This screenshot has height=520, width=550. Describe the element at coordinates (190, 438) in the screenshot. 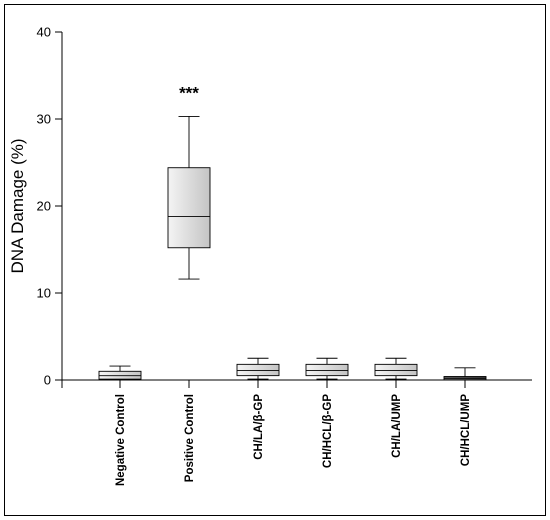

I see `x-category-label: Positive Control` at that location.